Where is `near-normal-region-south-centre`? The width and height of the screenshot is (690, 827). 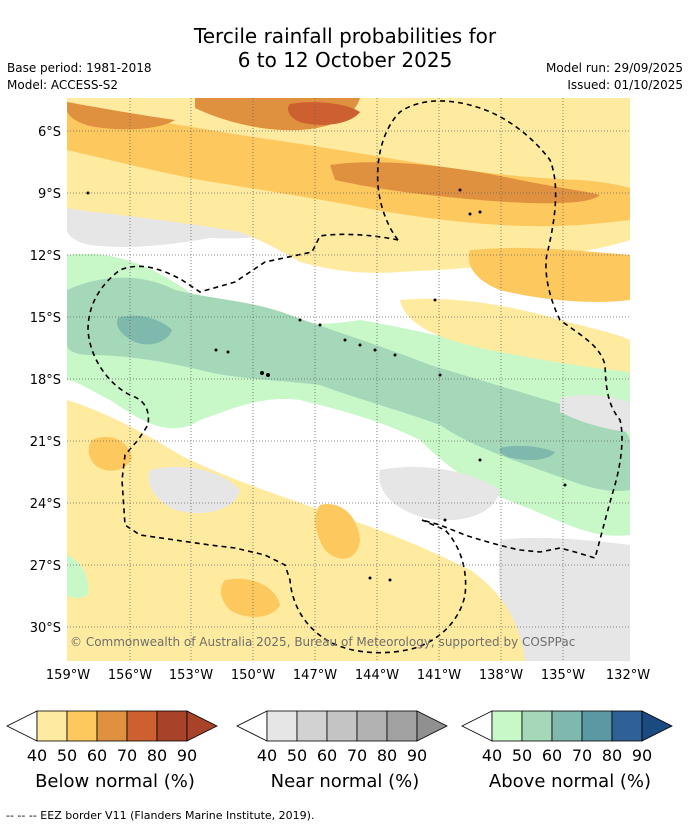 near-normal-region-south-centre is located at coordinates (194, 490).